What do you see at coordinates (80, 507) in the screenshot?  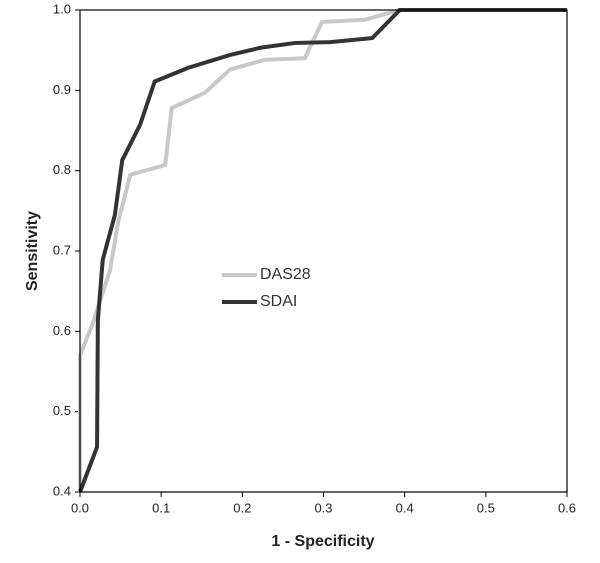 I see `x-tick-label: 0.0` at bounding box center [80, 507].